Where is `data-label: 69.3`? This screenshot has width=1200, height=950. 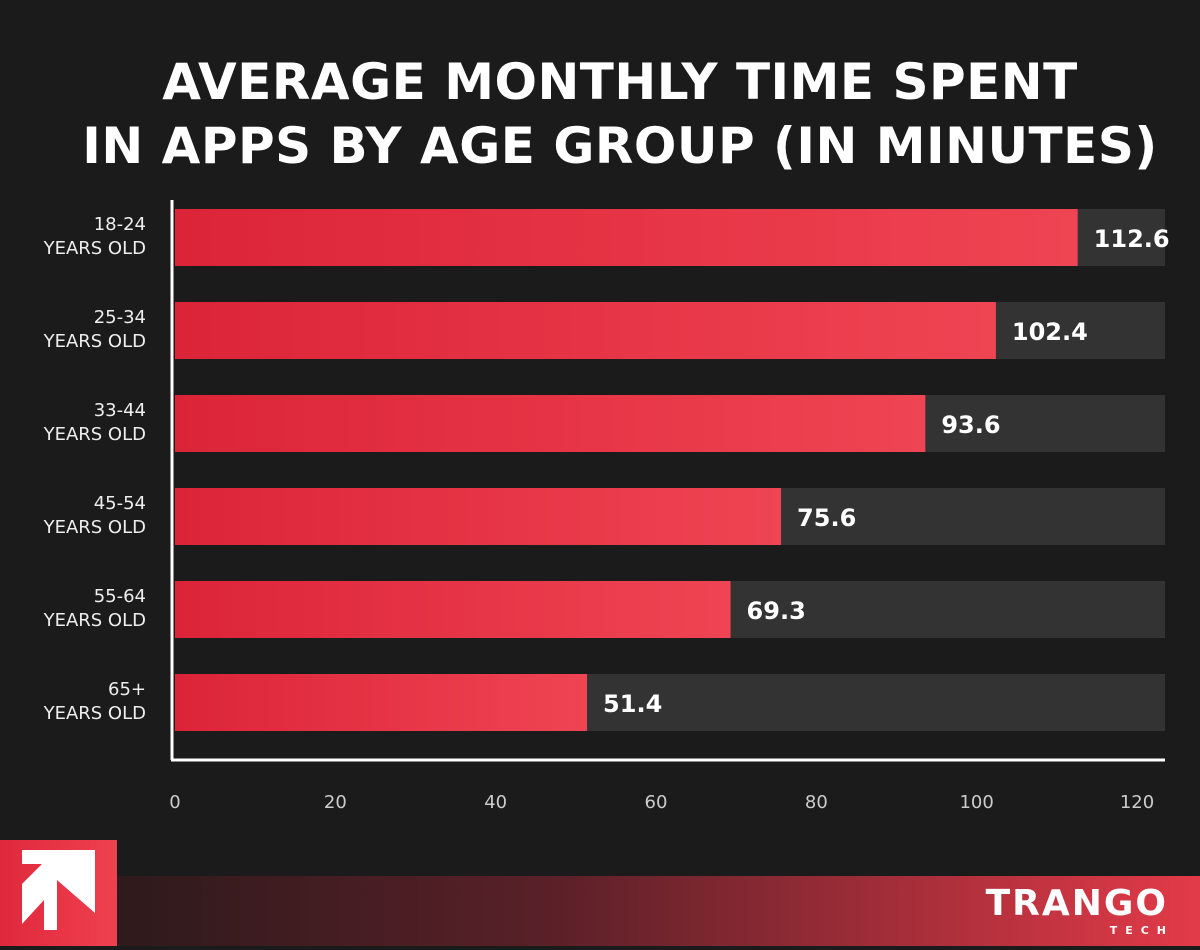
data-label: 69.3 is located at coordinates (776, 611).